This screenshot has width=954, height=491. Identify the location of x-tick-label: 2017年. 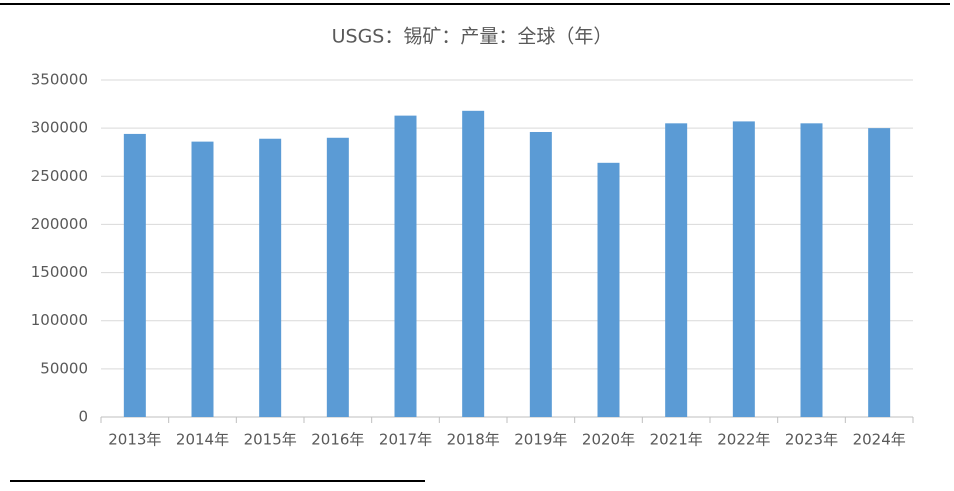
(405, 440).